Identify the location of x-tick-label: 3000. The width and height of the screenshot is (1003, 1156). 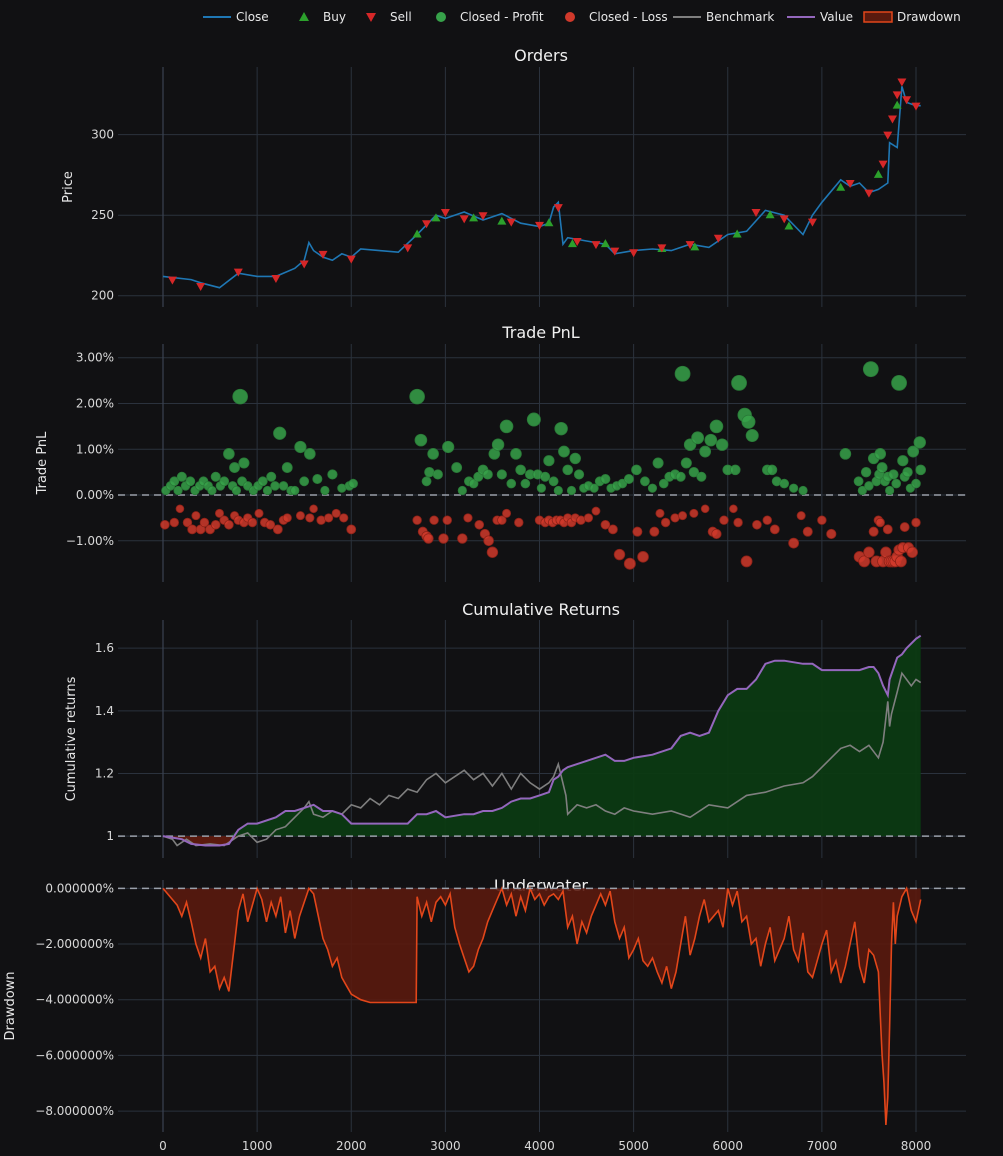
(445, 1146).